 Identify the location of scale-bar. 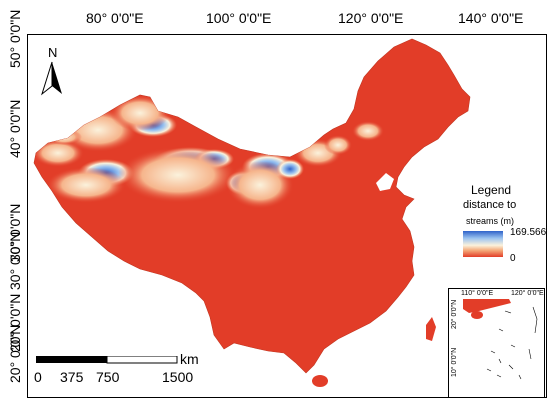
(107, 360).